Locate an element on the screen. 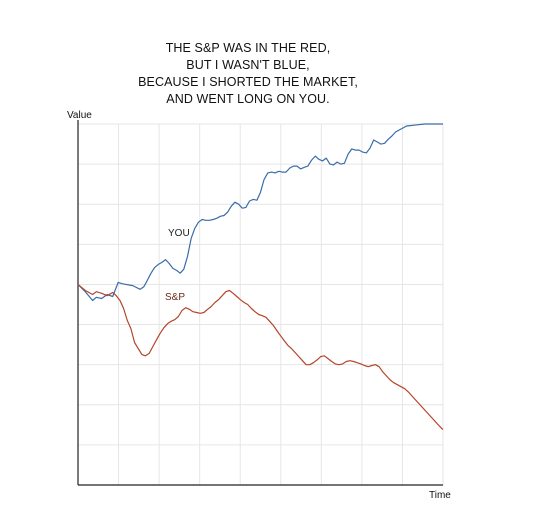 The width and height of the screenshot is (536, 517). x-axis-label: Time is located at coordinates (440, 495).